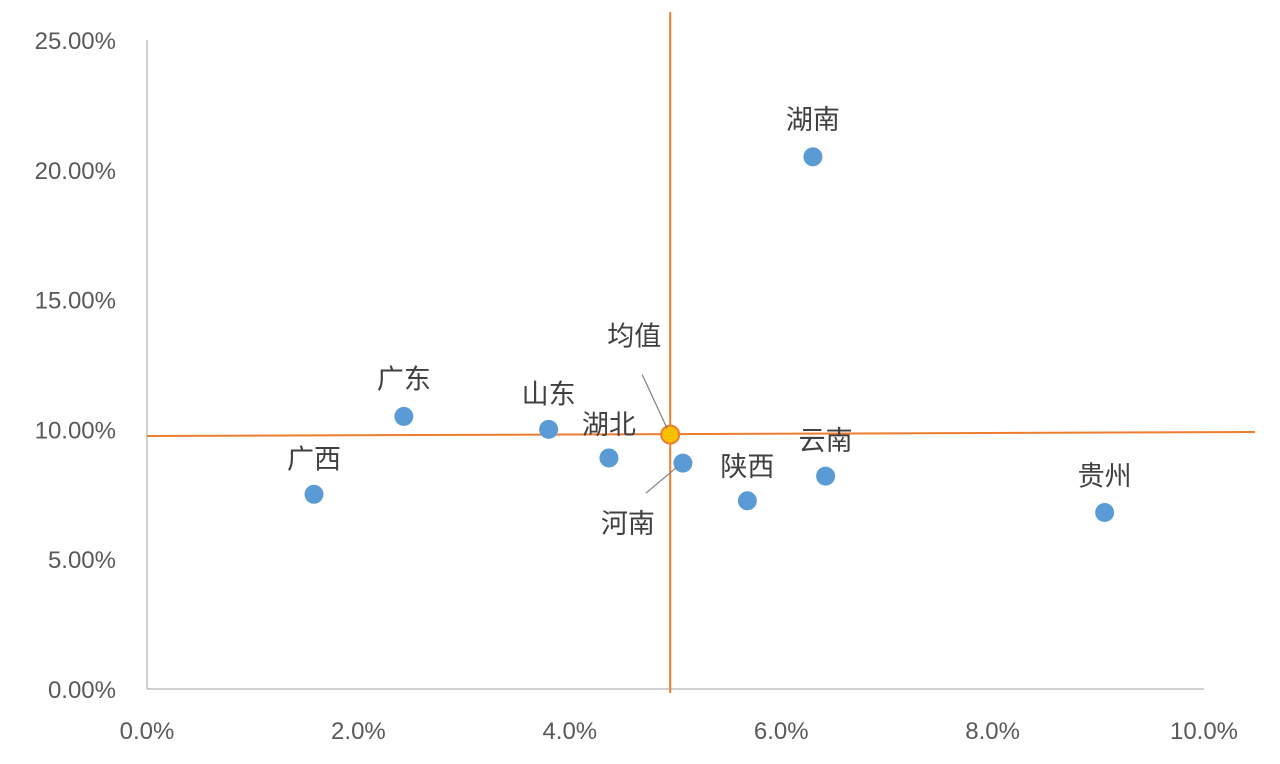 The image size is (1280, 764). Describe the element at coordinates (813, 120) in the screenshot. I see `point-label: 湖南` at that location.